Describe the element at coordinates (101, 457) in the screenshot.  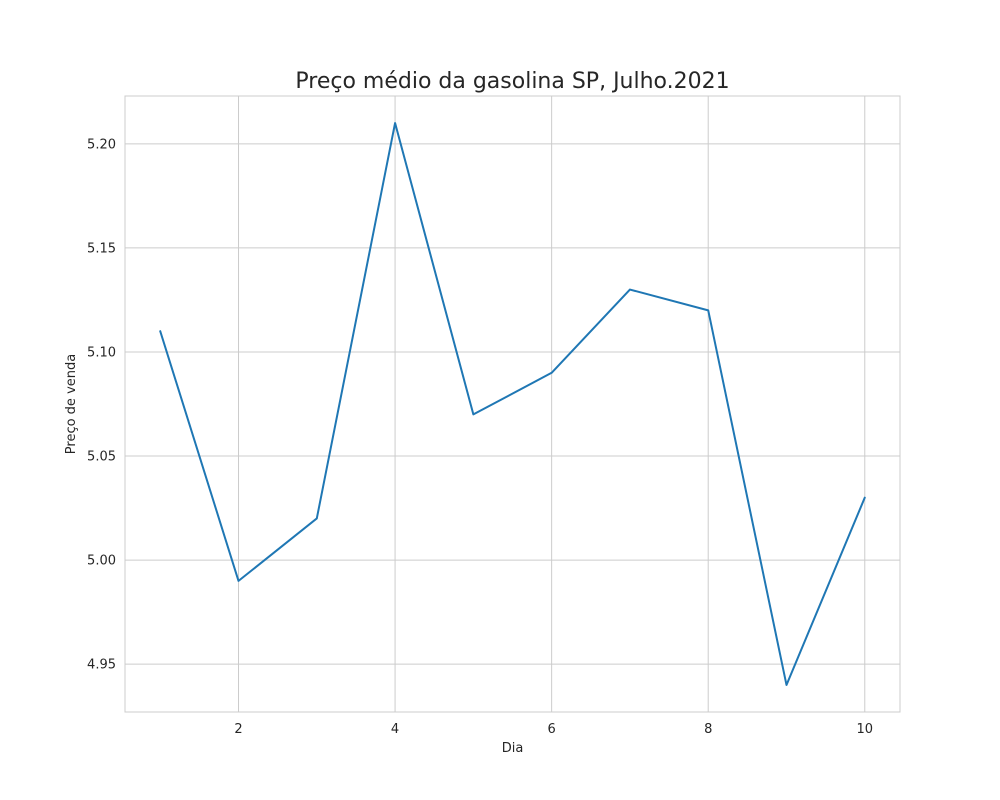
I see `y-tick-label: 5.05` at that location.